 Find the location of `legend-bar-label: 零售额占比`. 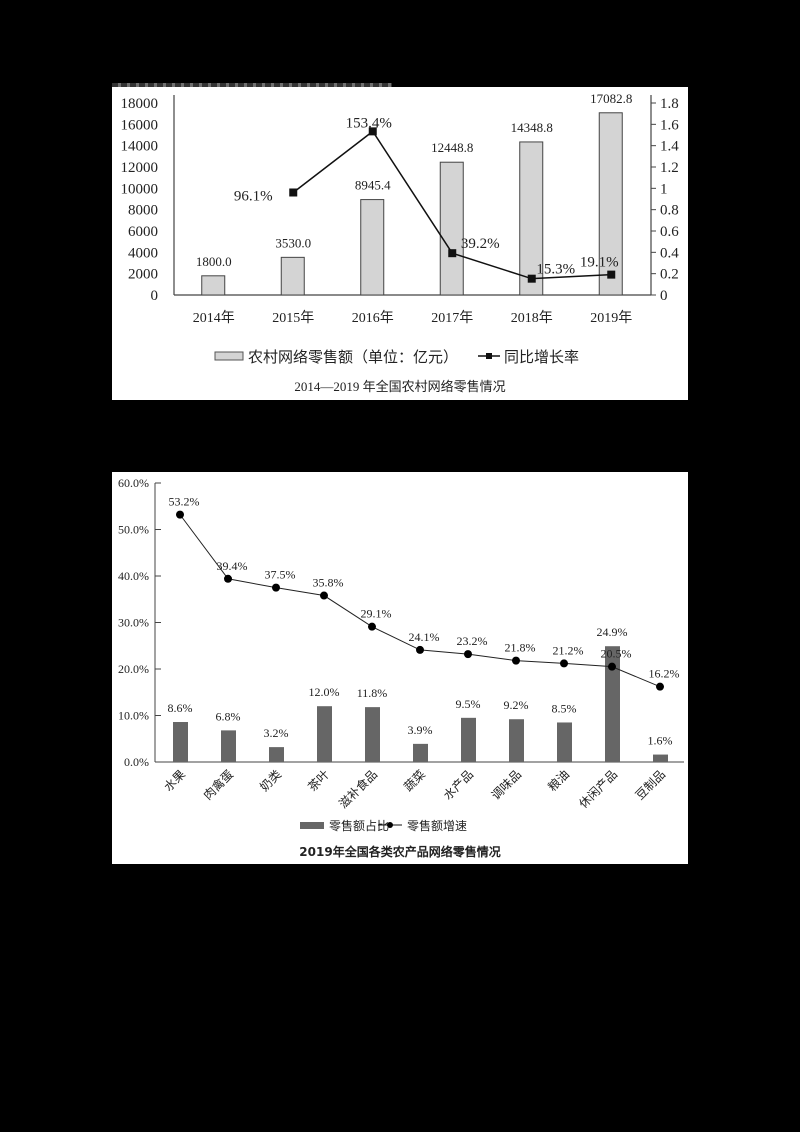

legend-bar-label: 零售额占比 is located at coordinates (359, 825).